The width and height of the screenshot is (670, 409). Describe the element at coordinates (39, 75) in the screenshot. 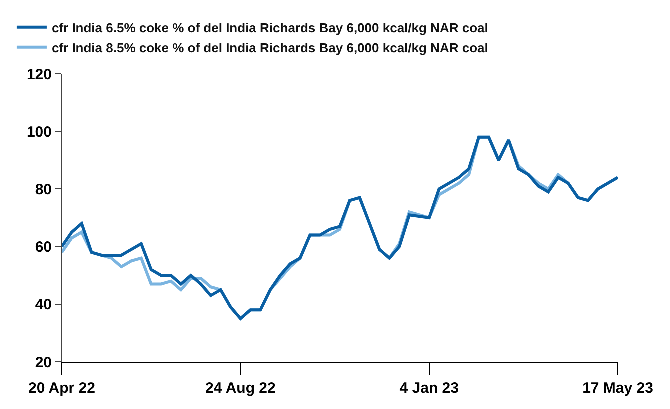

I see `y-tick-label: 120` at that location.